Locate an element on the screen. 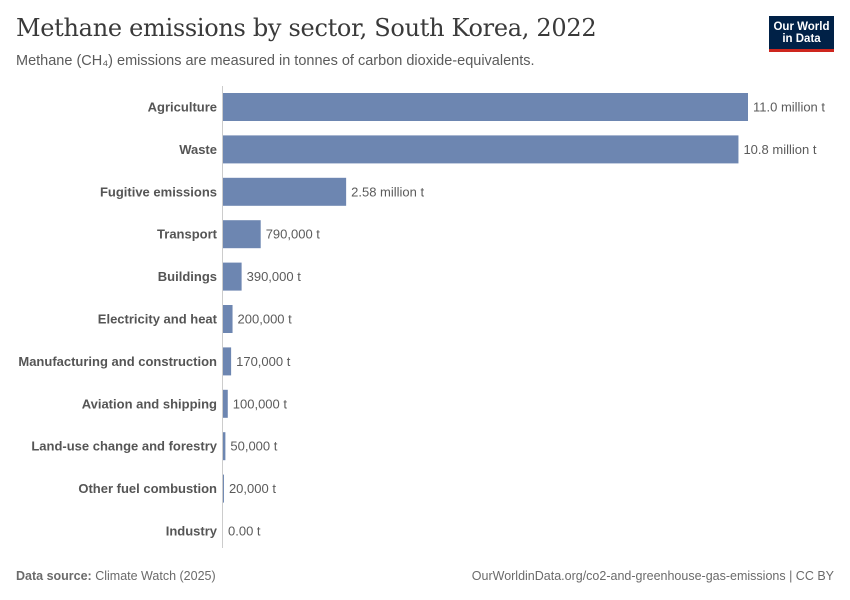 This screenshot has height=600, width=850. category-label-other-fuel-combustion: Other fuel combustion is located at coordinates (147, 488).